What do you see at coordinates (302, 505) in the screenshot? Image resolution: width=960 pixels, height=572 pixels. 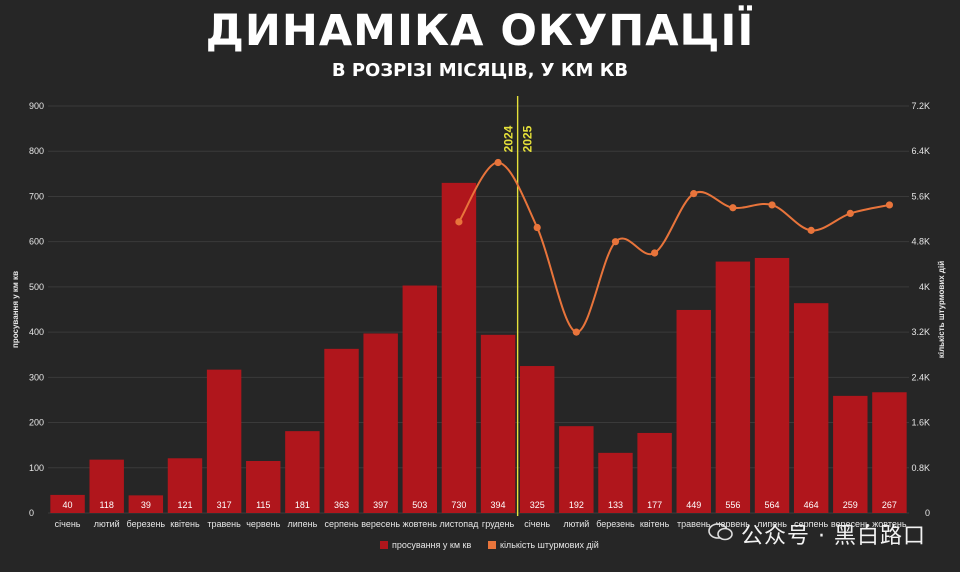 I see `bar-value-label: 181` at bounding box center [302, 505].